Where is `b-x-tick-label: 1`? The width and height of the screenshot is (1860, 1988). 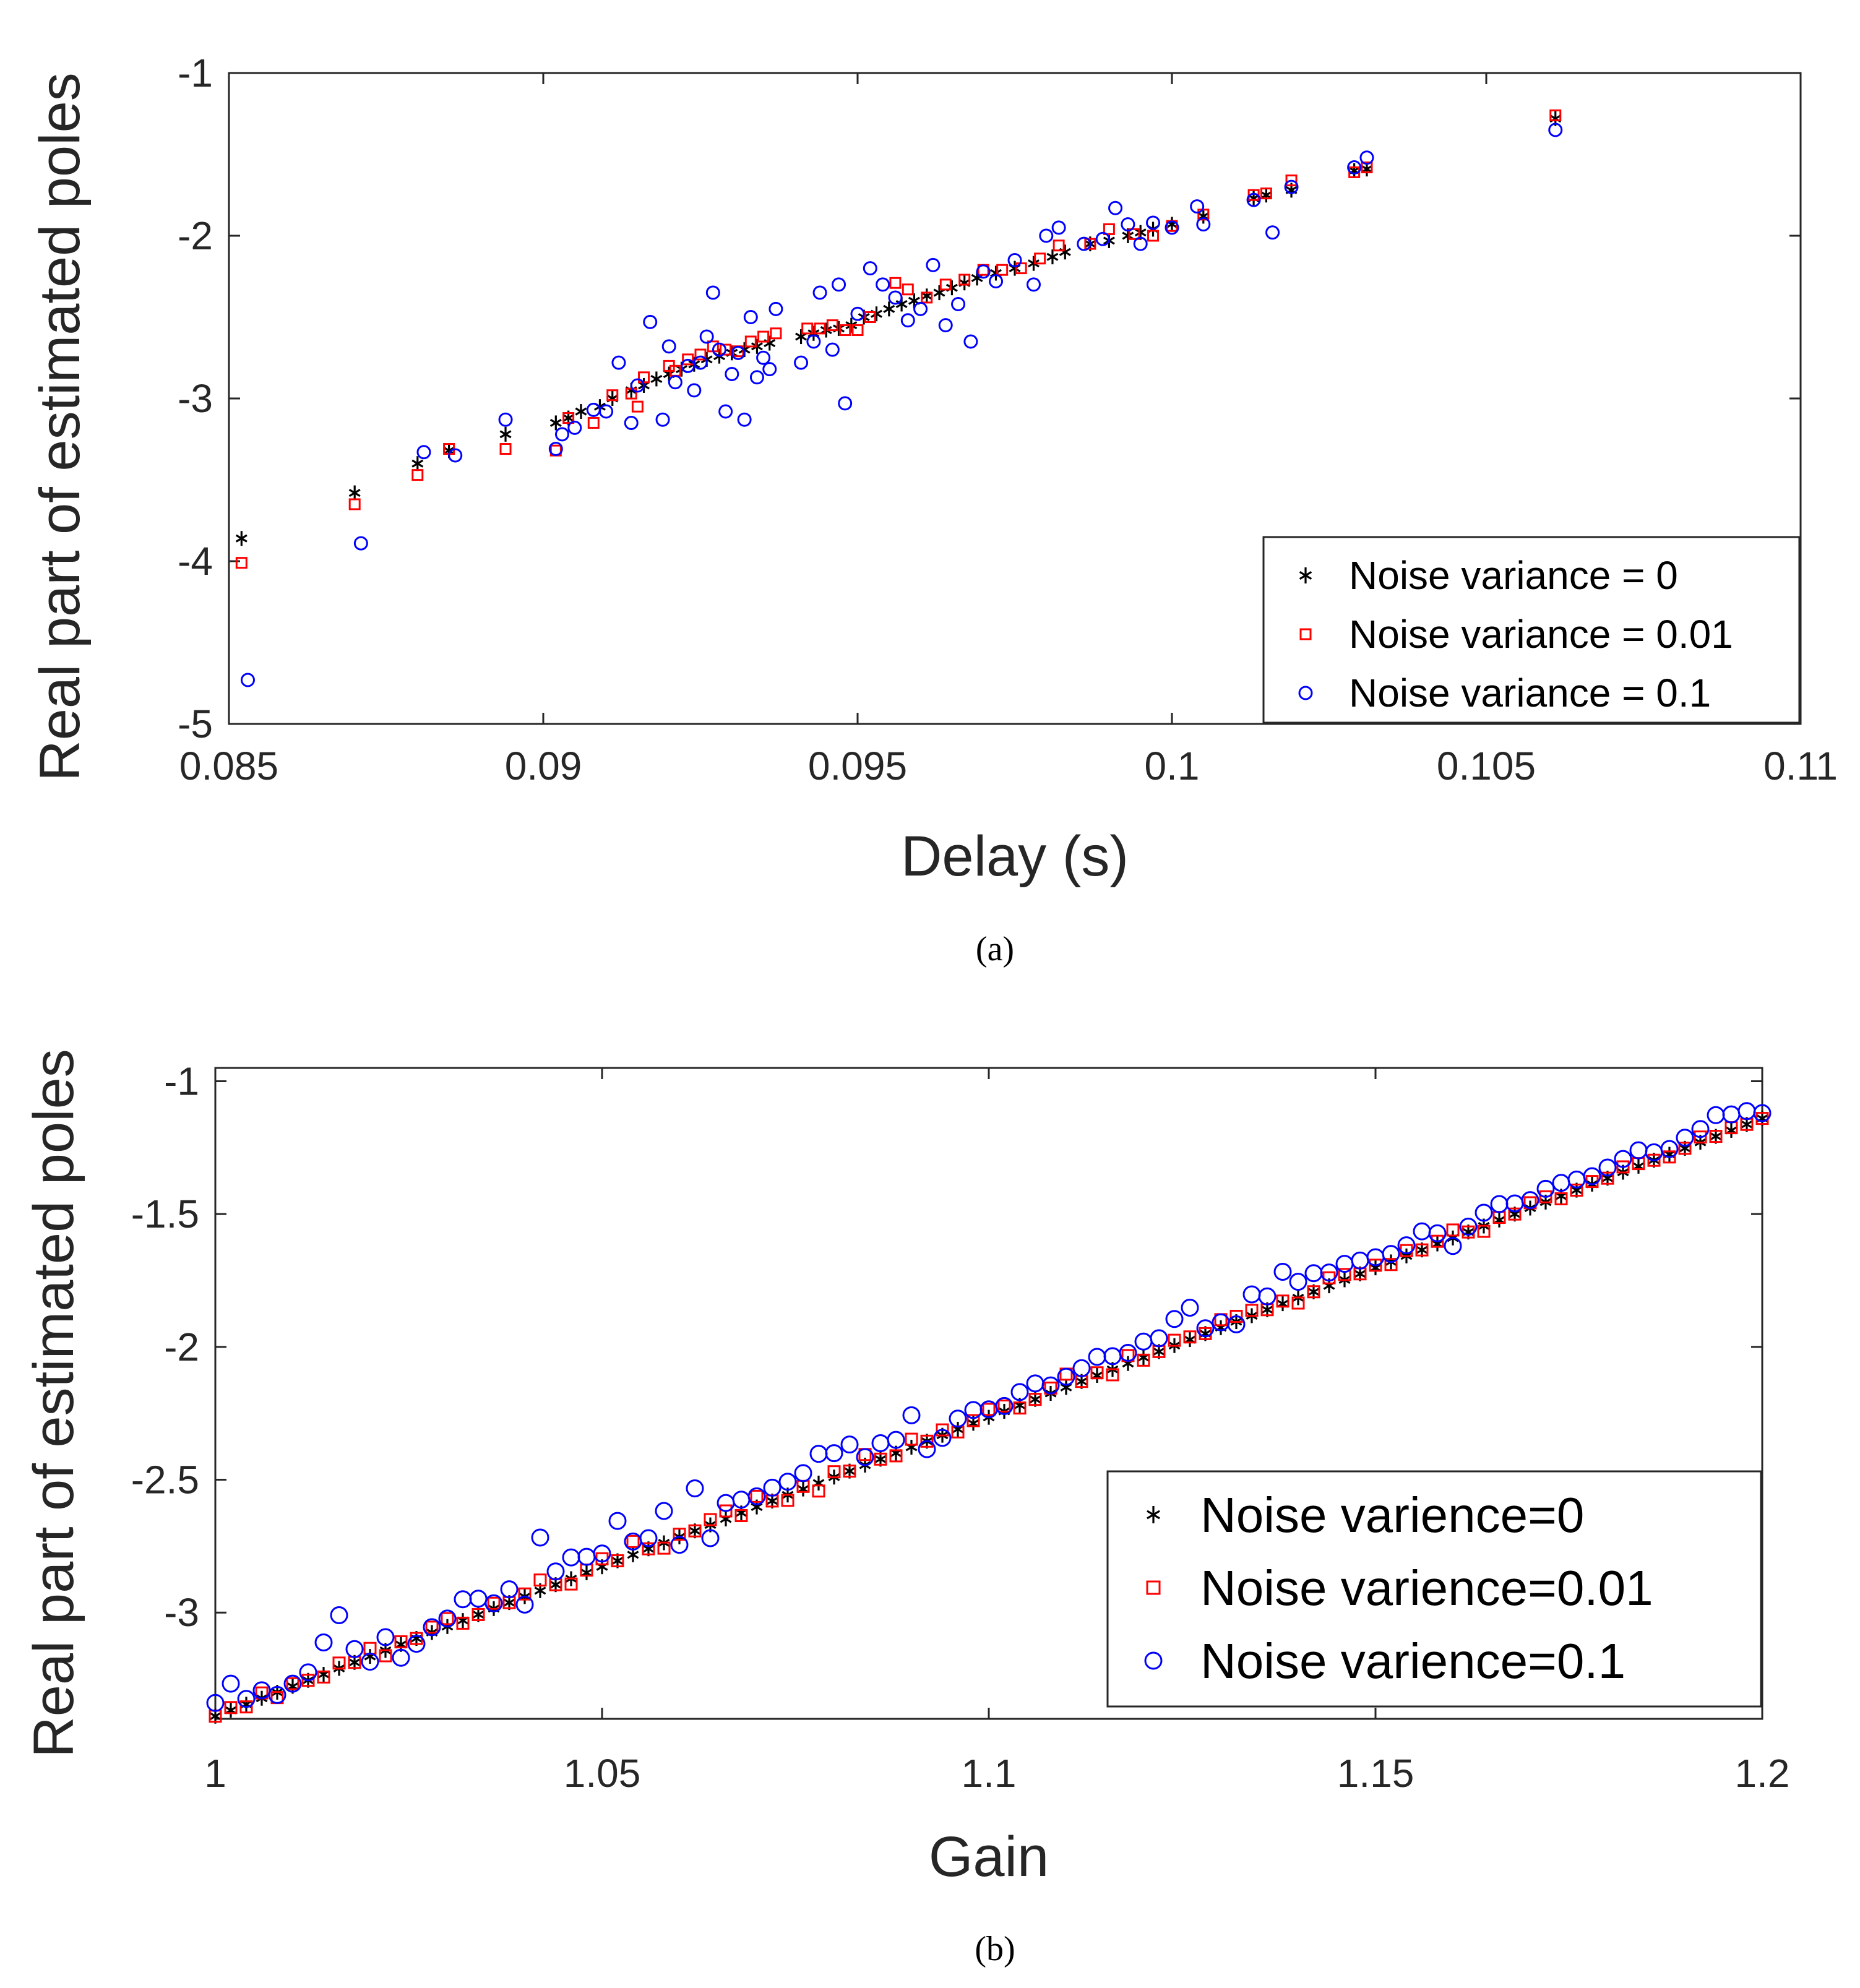
b-x-tick-label: 1 is located at coordinates (215, 1773).